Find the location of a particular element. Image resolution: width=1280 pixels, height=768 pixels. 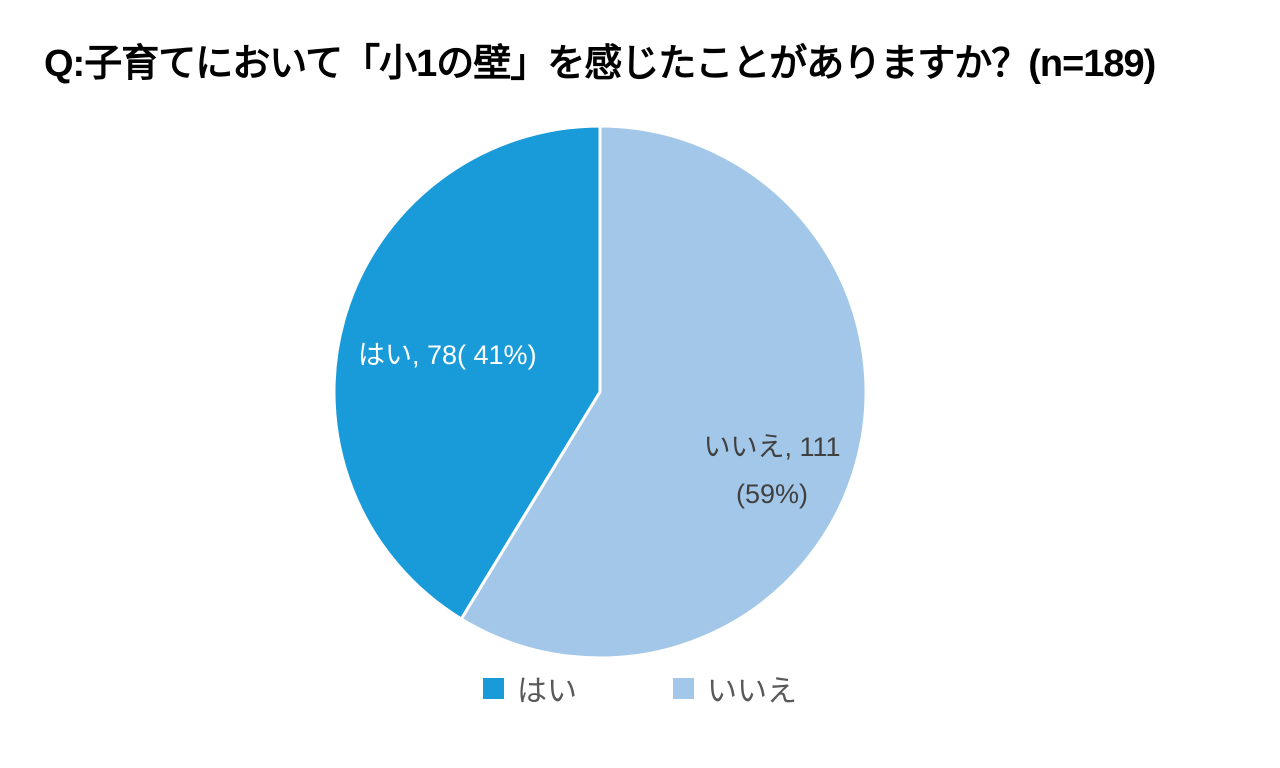

legend-item-no: いいえ is located at coordinates (735, 688).